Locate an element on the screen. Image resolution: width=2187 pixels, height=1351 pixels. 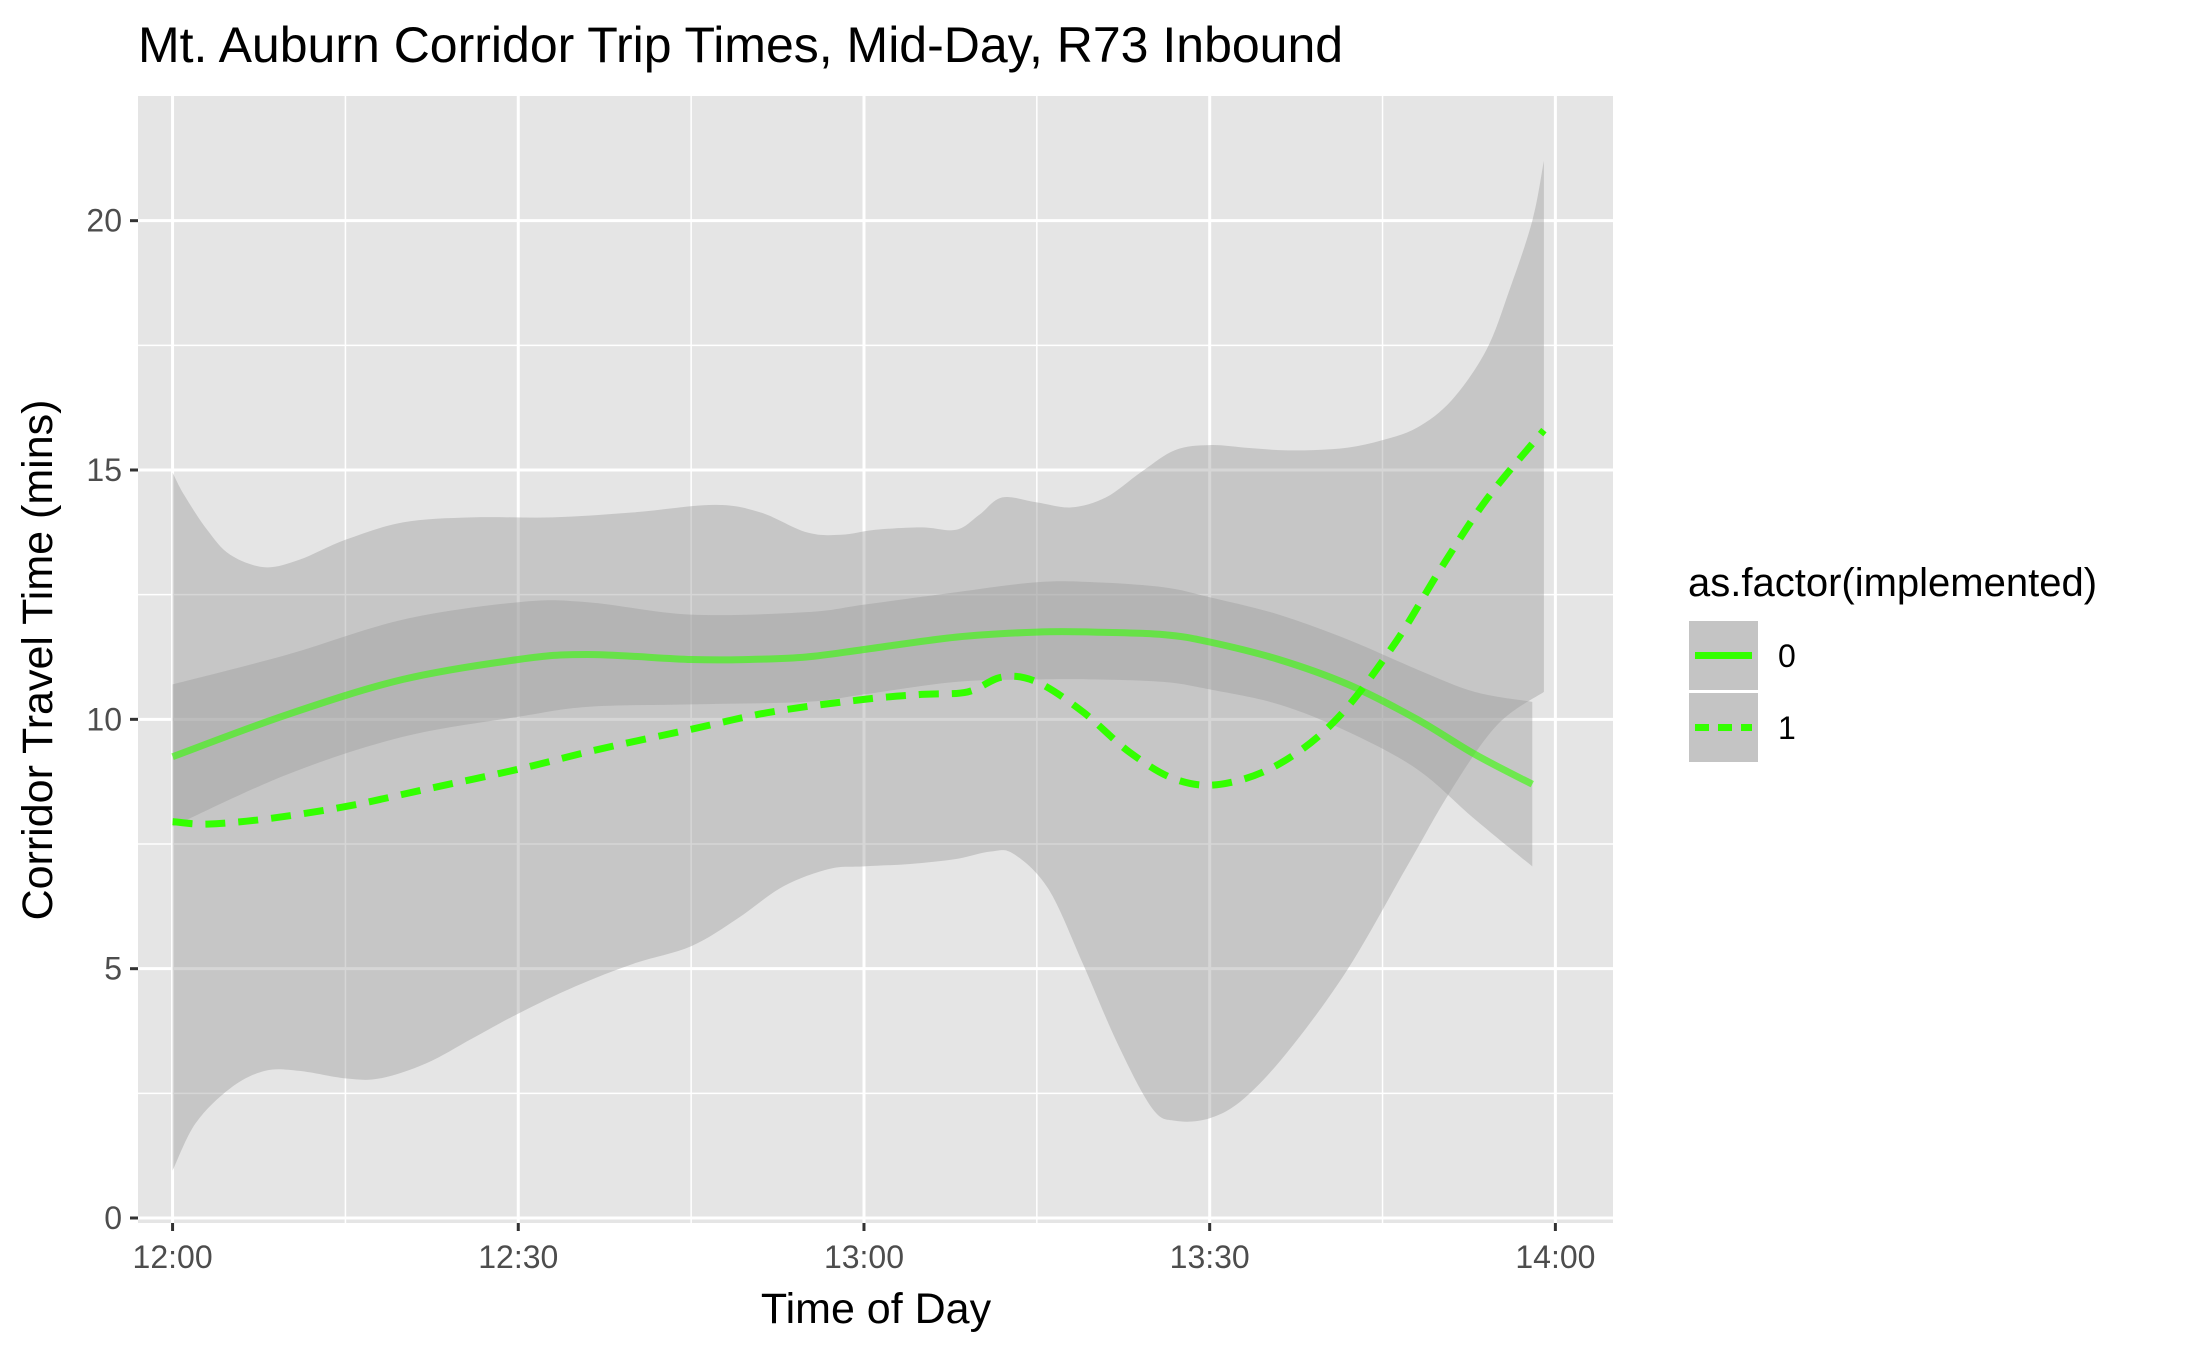
y-tick-label: 5 is located at coordinates (113, 969).